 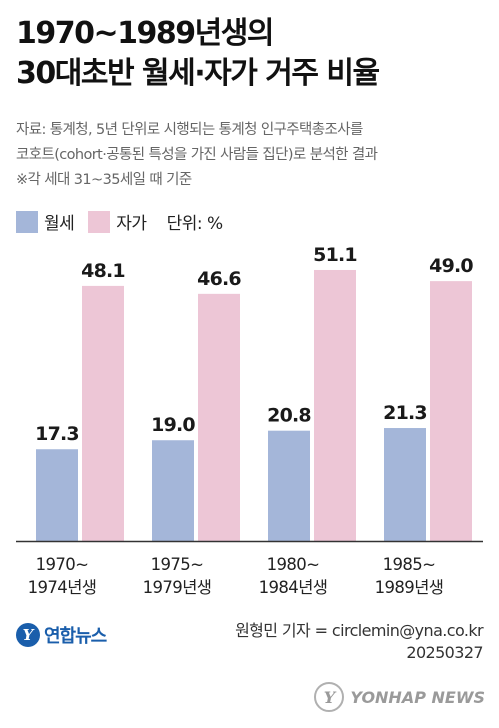 What do you see at coordinates (177, 587) in the screenshot?
I see `category-label-2-line-2: 1979년생` at bounding box center [177, 587].